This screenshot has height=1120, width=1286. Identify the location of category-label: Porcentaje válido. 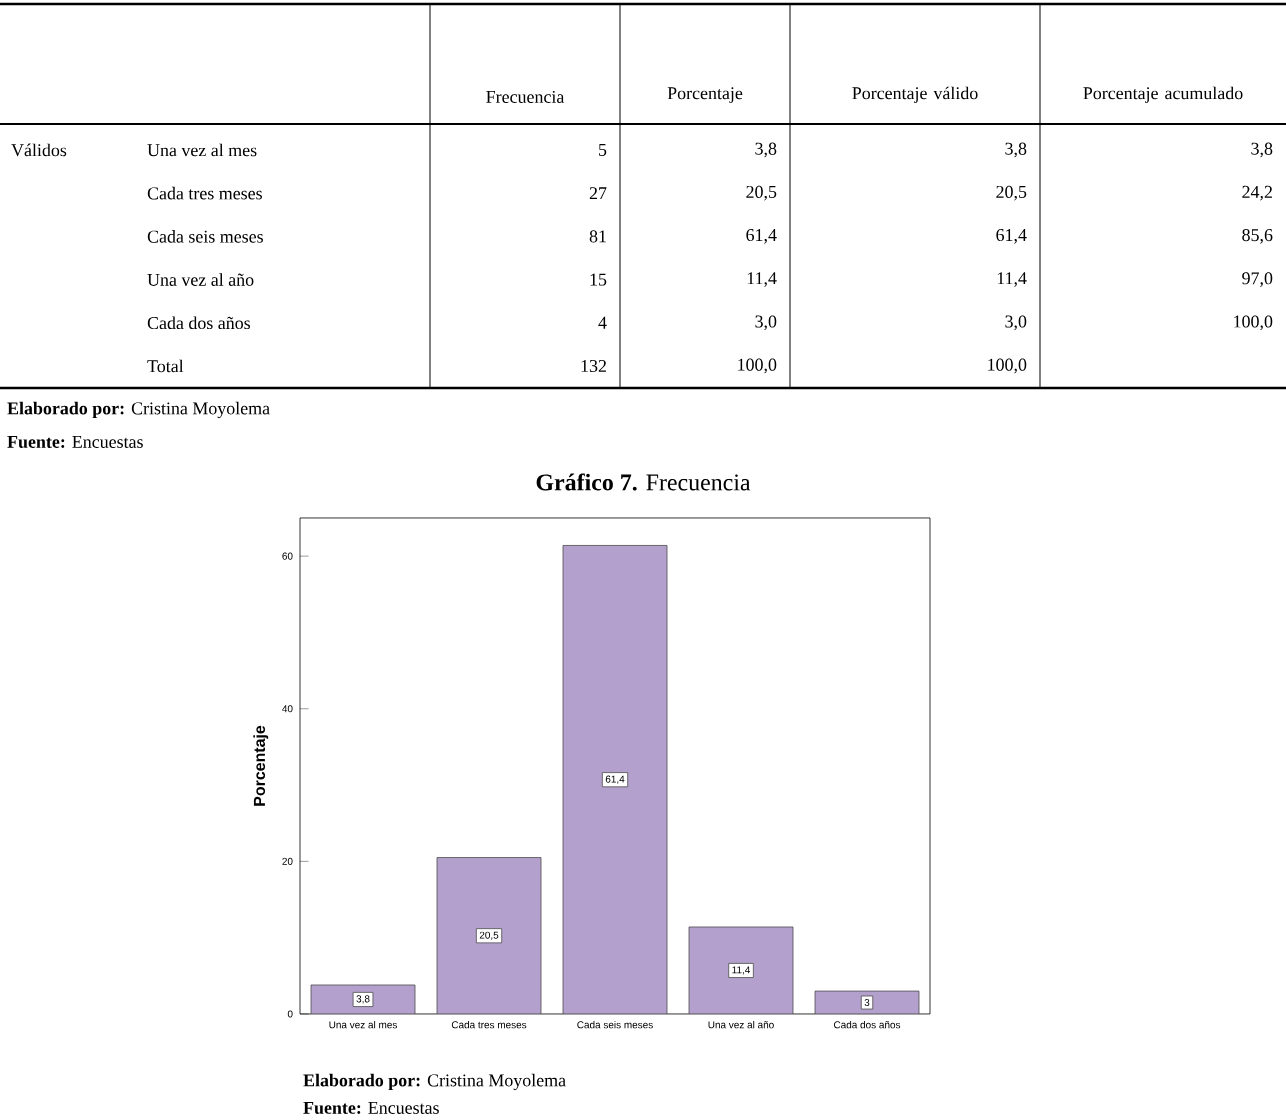
(915, 94).